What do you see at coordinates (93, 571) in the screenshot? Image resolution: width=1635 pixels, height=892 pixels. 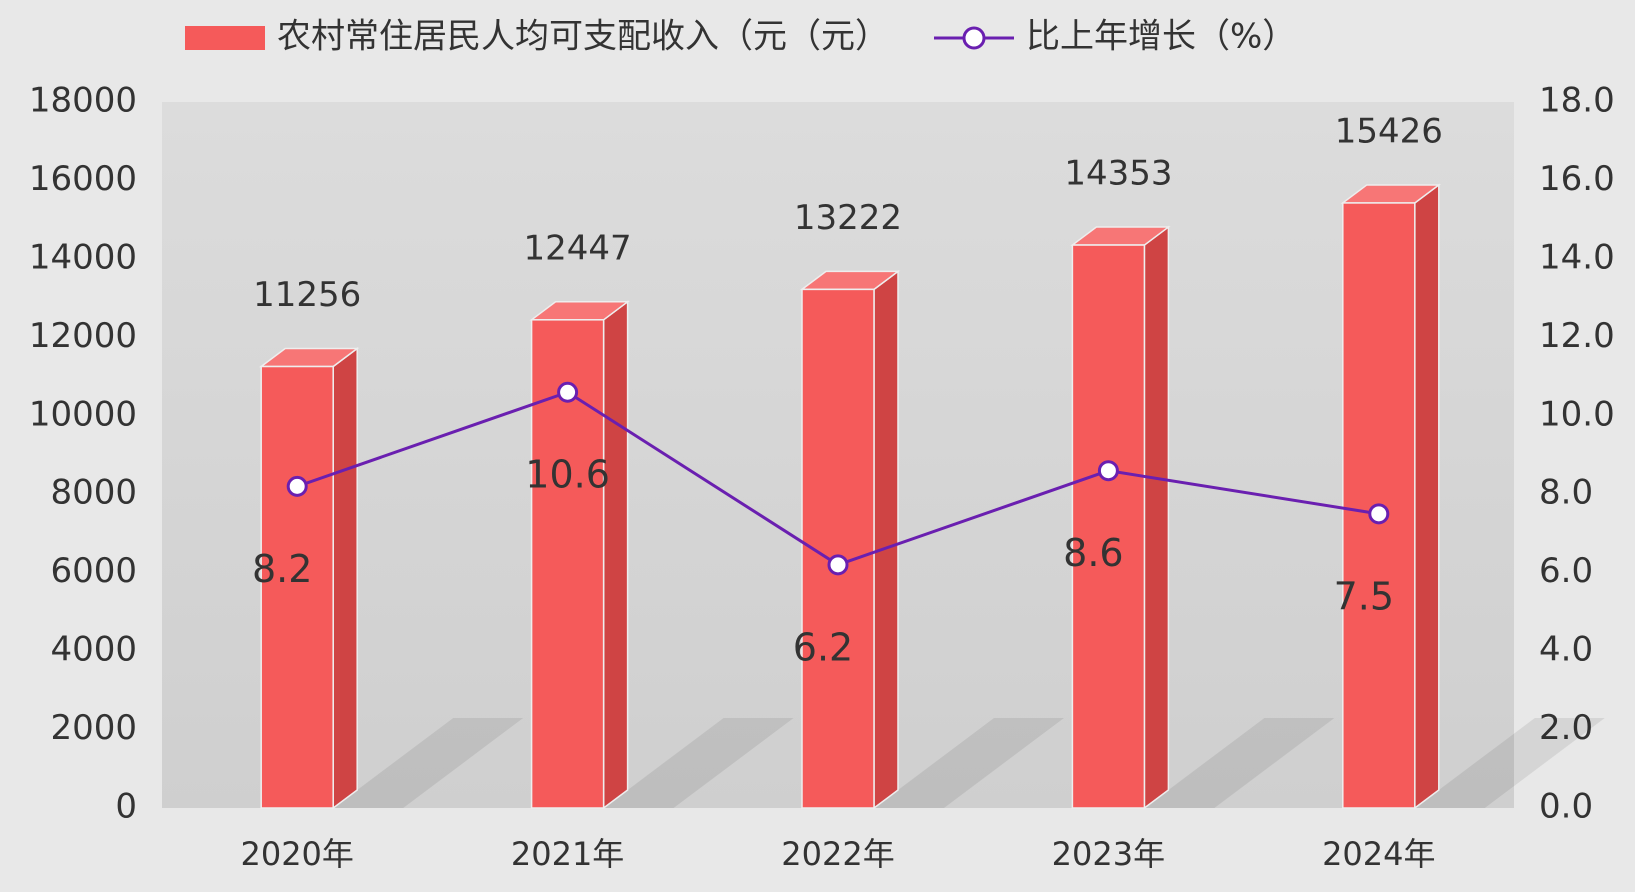 I see `y-tick-label: 6000` at bounding box center [93, 571].